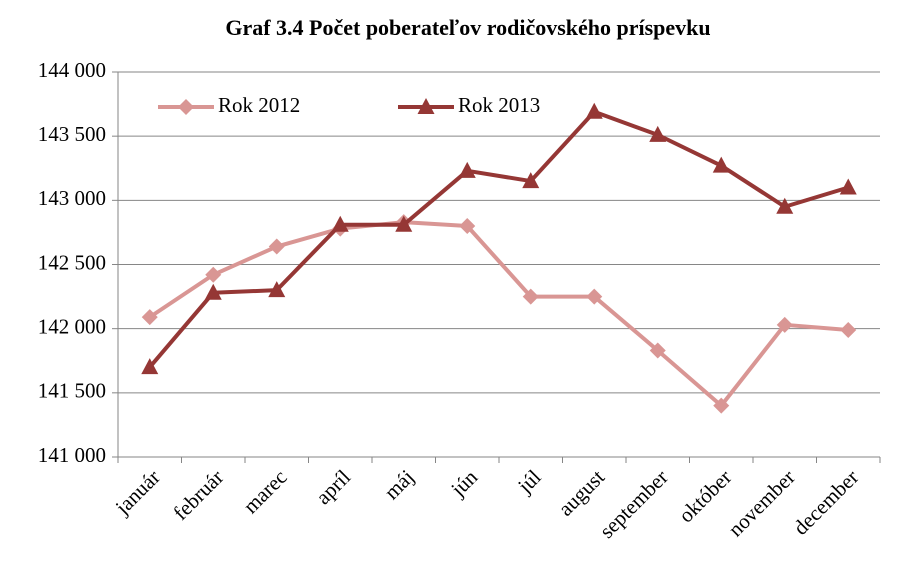 The image size is (900, 563). Describe the element at coordinates (198, 495) in the screenshot. I see `x-tick-label: február` at that location.